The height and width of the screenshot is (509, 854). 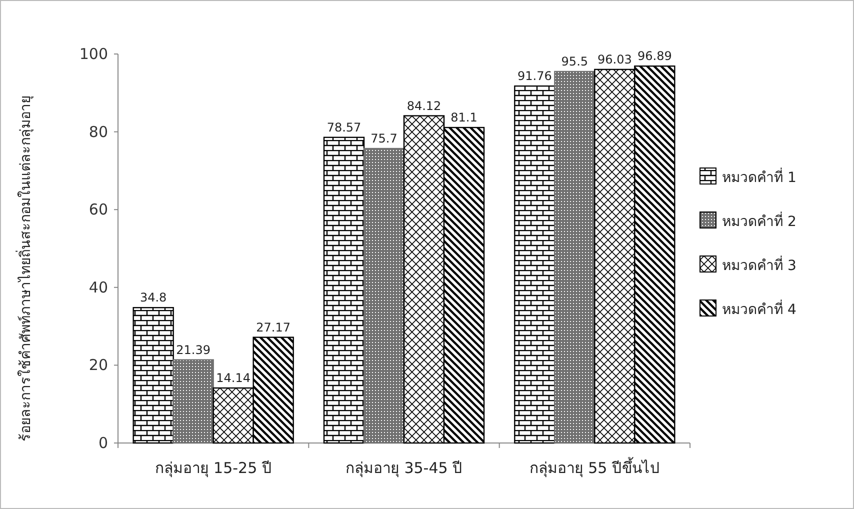 What do you see at coordinates (759, 265) in the screenshot?
I see `legend-label: หมวดคำที่ 3` at bounding box center [759, 265].